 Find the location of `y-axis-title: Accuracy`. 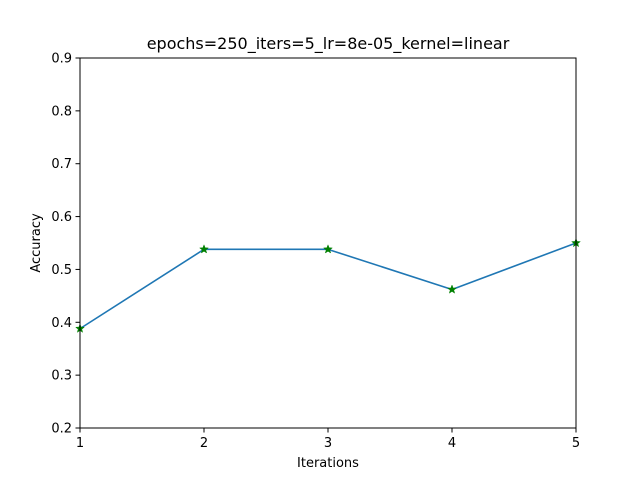

y-axis-title: Accuracy is located at coordinates (36, 243).